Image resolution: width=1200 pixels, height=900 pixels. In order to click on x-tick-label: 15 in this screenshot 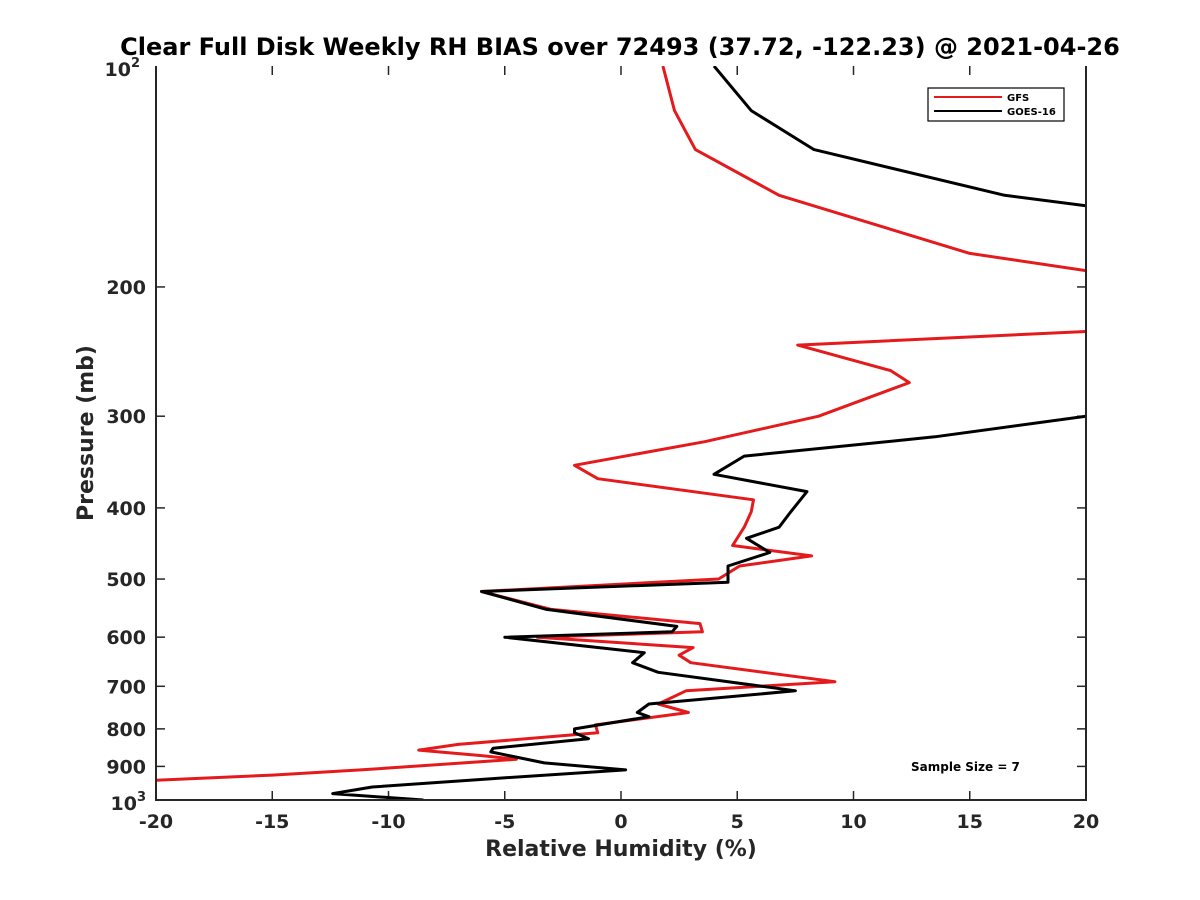, I will do `click(970, 822)`.